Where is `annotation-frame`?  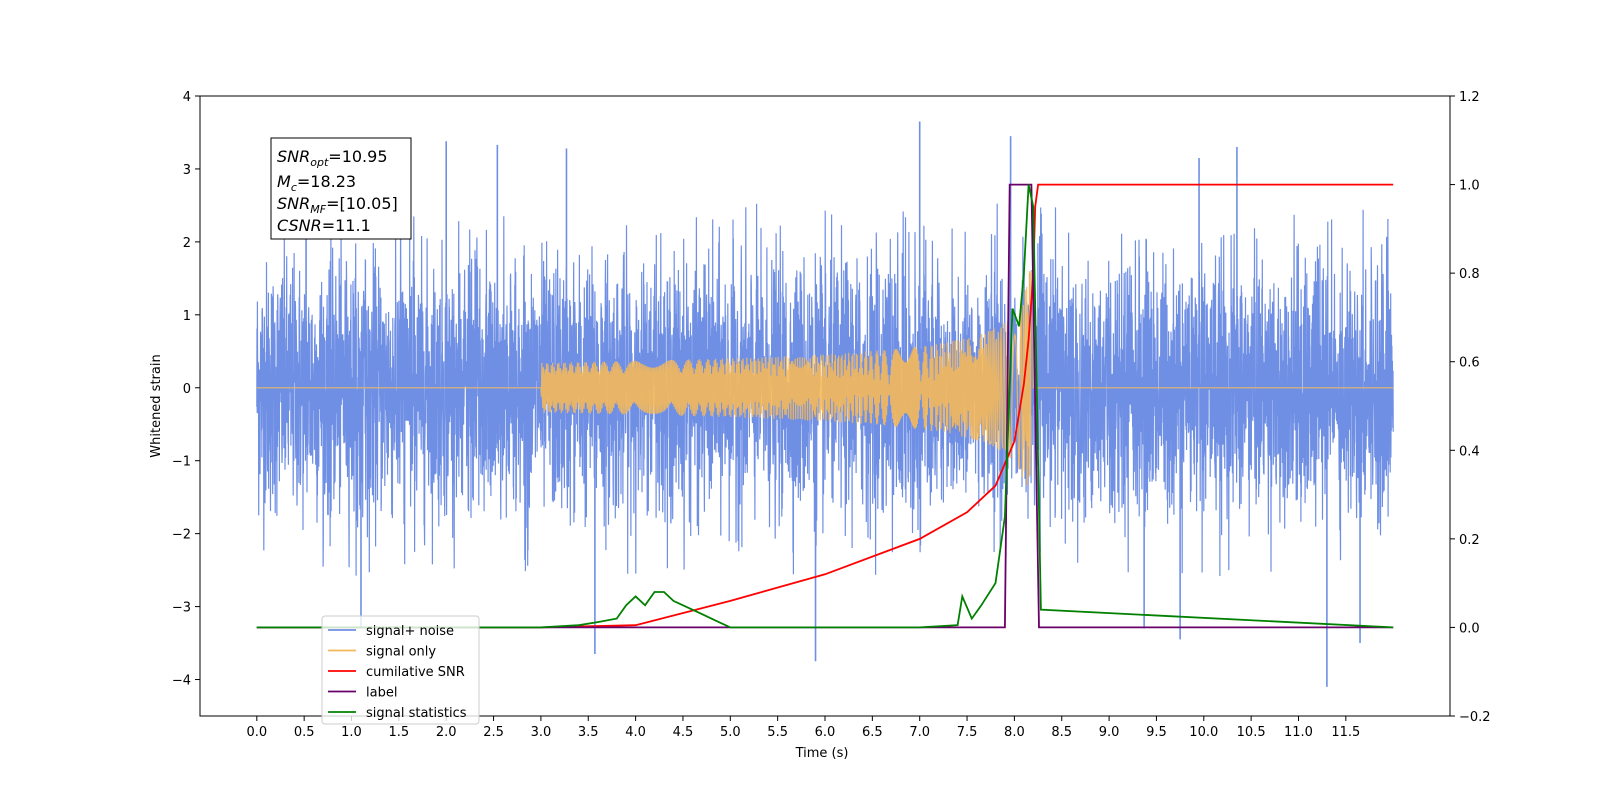 annotation-frame is located at coordinates (341, 188).